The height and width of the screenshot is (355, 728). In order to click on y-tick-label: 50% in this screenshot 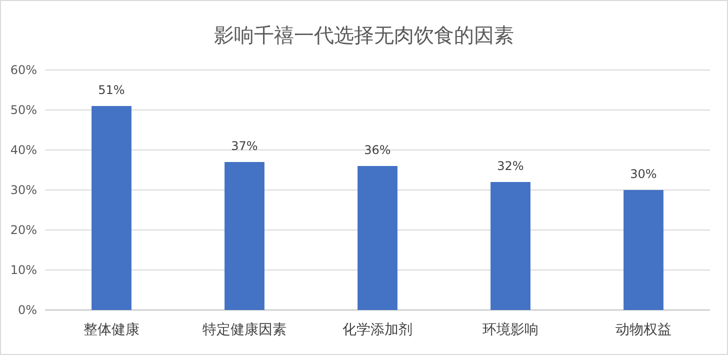, I will do `click(23, 110)`.